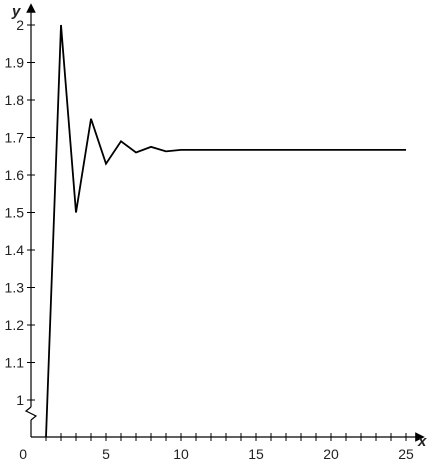  What do you see at coordinates (15, 63) in the screenshot?
I see `y-tick-label-1.9: 1.9` at bounding box center [15, 63].